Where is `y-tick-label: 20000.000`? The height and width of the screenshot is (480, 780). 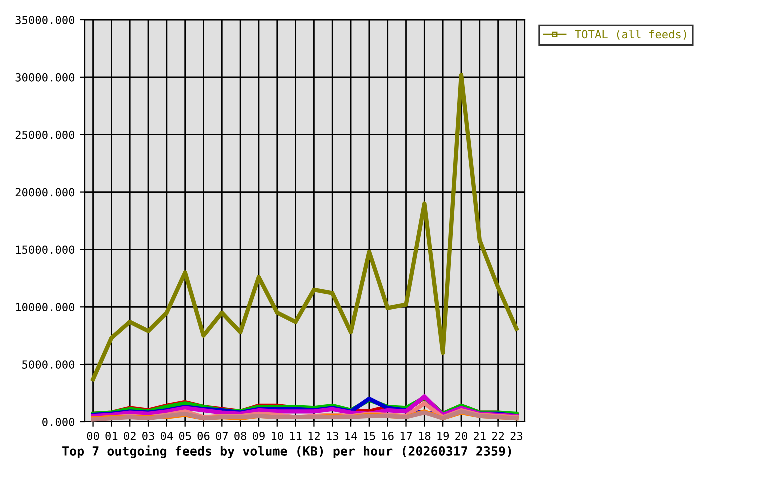 y-tick-label: 20000.000 is located at coordinates (45, 192).